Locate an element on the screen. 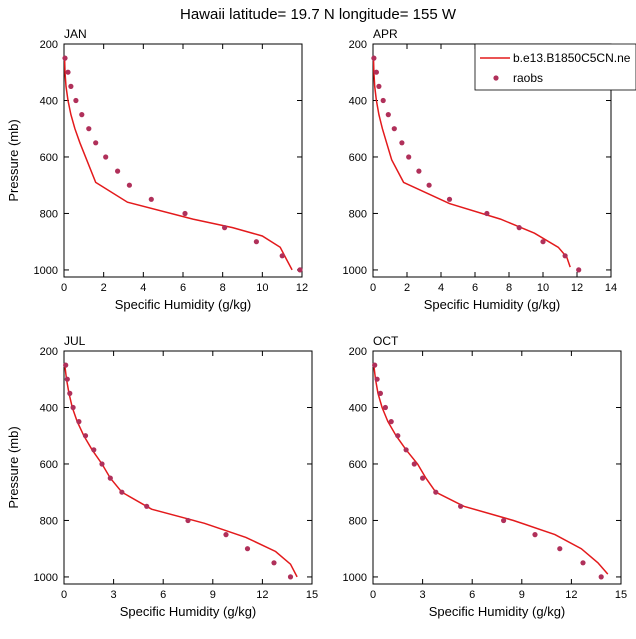 The image size is (636, 639). x-tick-label: 2 is located at coordinates (104, 288).